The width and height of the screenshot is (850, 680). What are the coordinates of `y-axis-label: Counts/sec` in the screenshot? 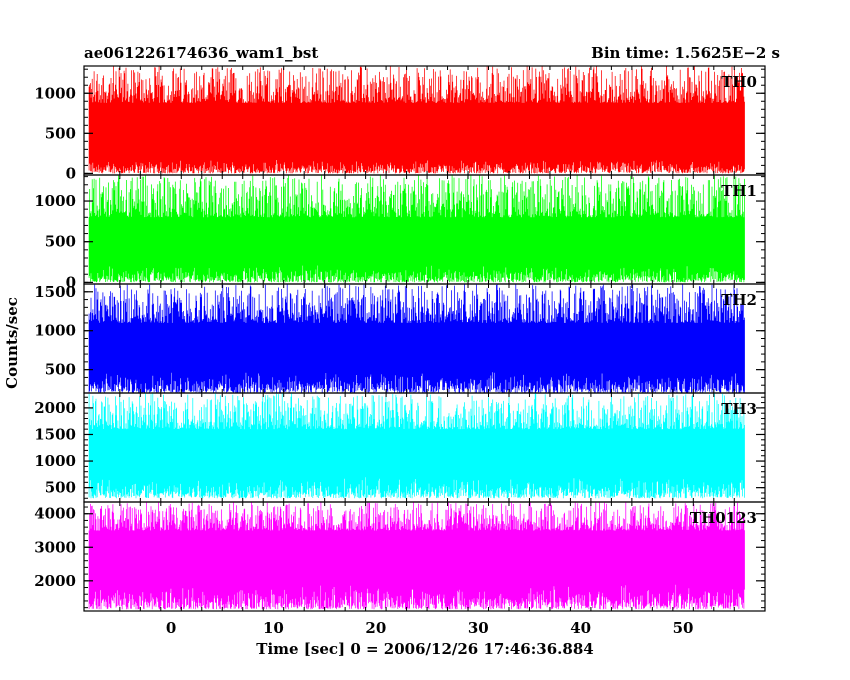 It's located at (12, 343).